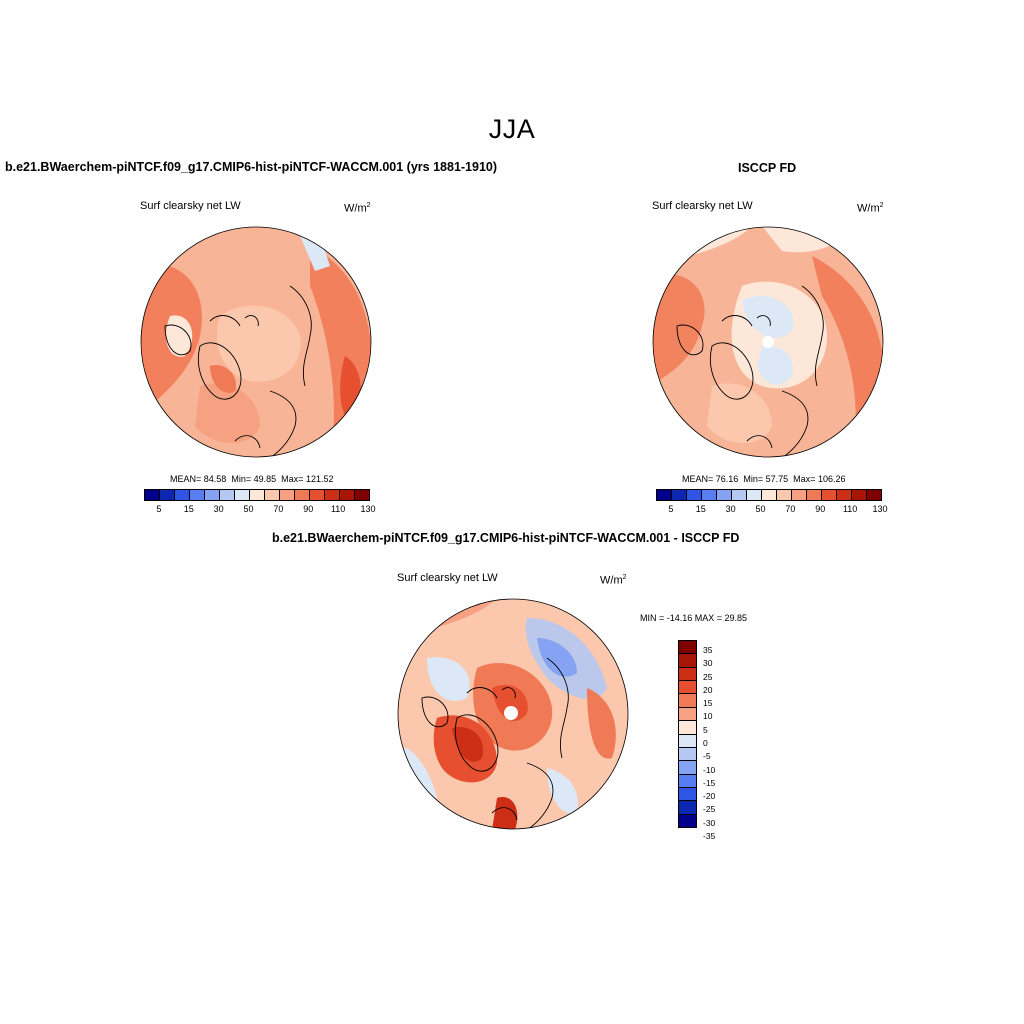  Describe the element at coordinates (248, 509) in the screenshot. I see `model-colorbar-tick-label: 50` at that location.